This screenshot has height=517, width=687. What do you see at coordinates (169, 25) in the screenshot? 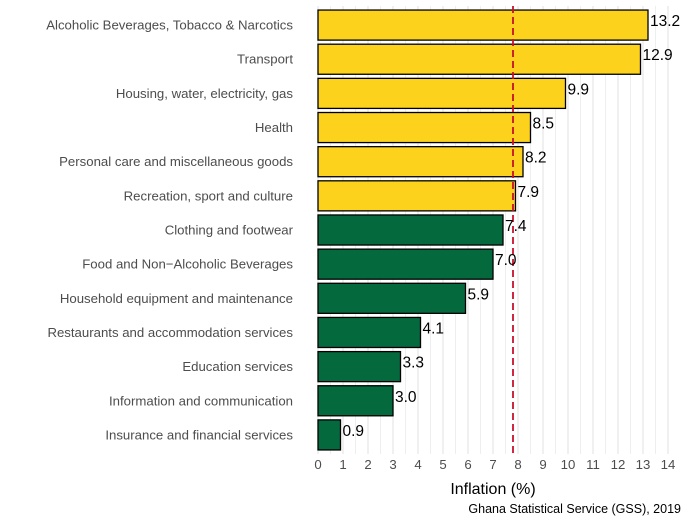
I see `category-label: Alcoholic Beverages, Tobacco & Narcotics` at bounding box center [169, 25].